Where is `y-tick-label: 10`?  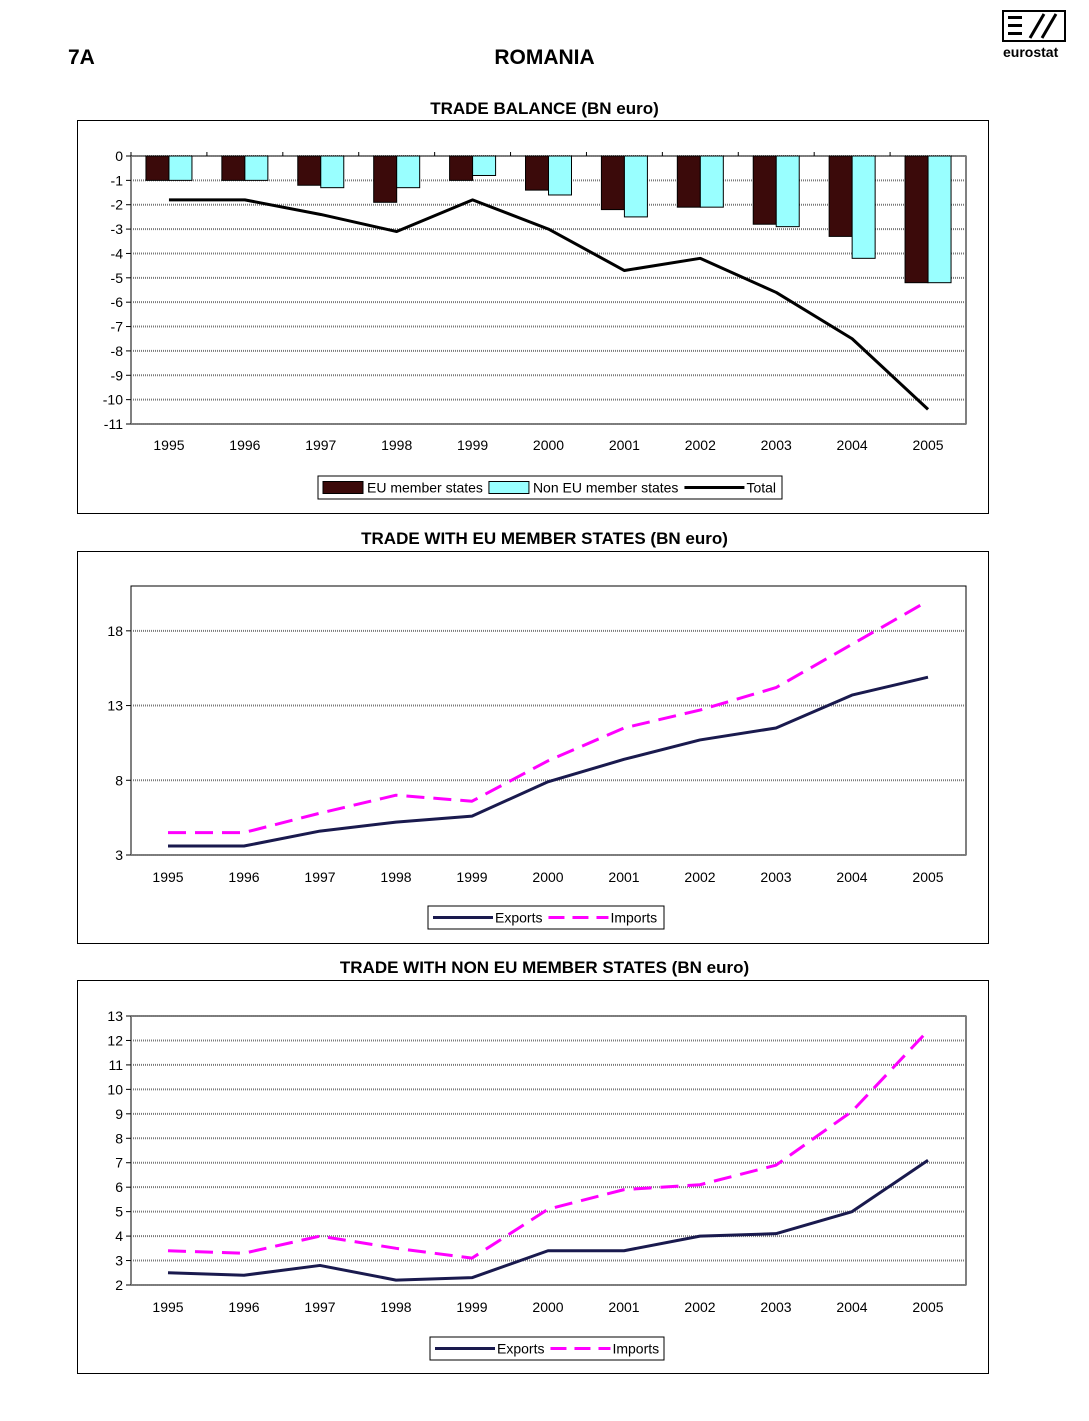
y-tick-label: 10 is located at coordinates (115, 1089).